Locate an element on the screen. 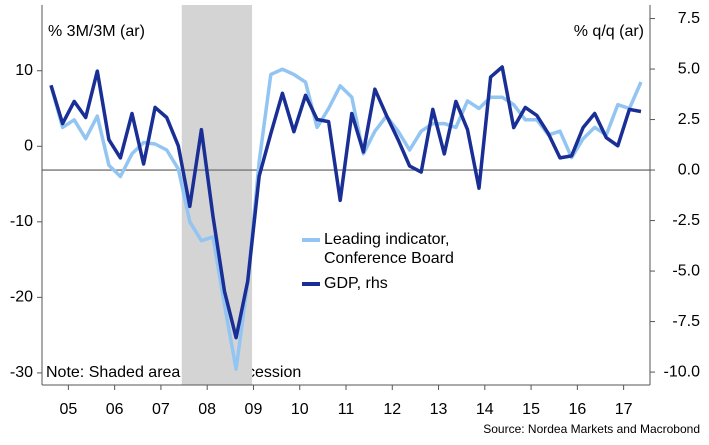 The width and height of the screenshot is (709, 445). y2-tick-label: 2.5 is located at coordinates (689, 119).